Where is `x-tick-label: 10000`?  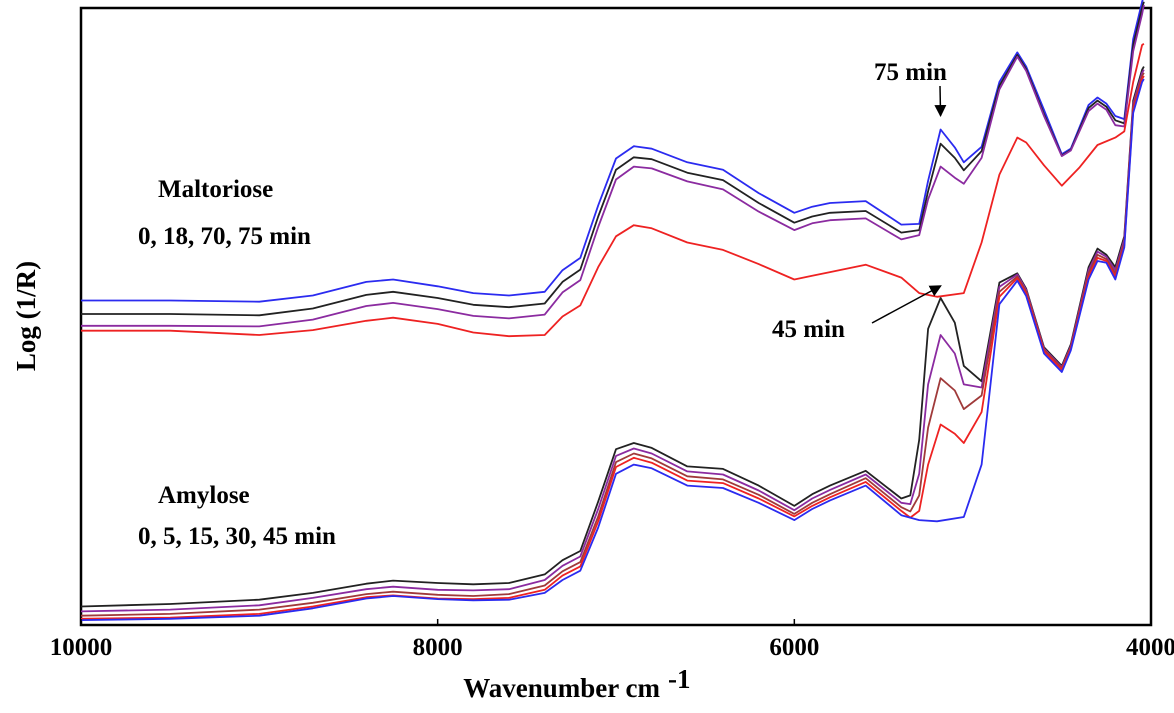
x-tick-label: 10000 is located at coordinates (81, 647).